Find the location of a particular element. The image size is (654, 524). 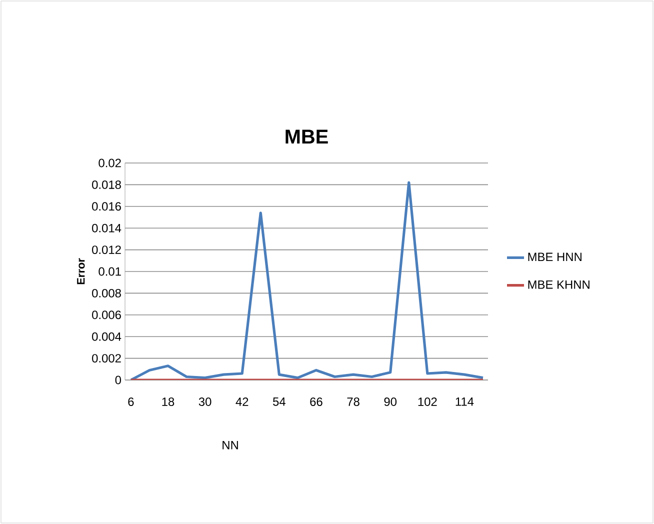

x-tick-label: 30 is located at coordinates (205, 402).